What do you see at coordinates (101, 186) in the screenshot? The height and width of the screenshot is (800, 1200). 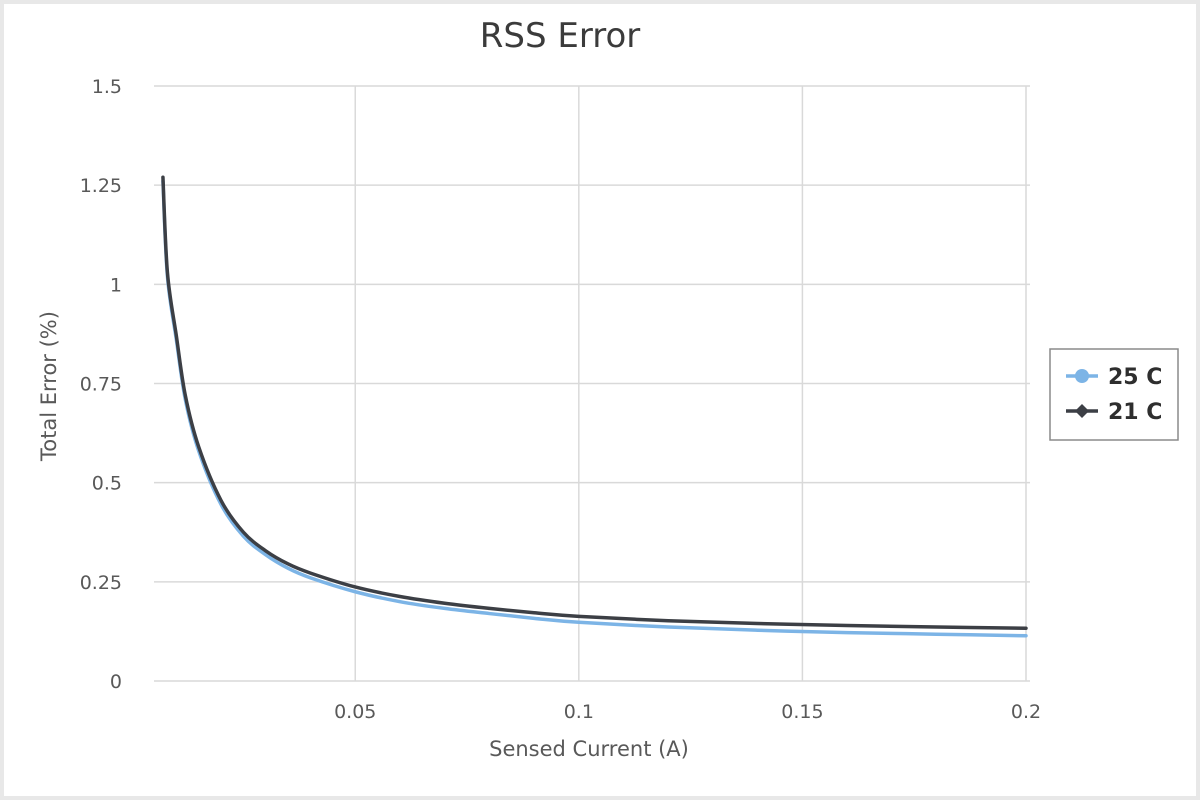 I see `y-tick-label: 1.25` at bounding box center [101, 186].